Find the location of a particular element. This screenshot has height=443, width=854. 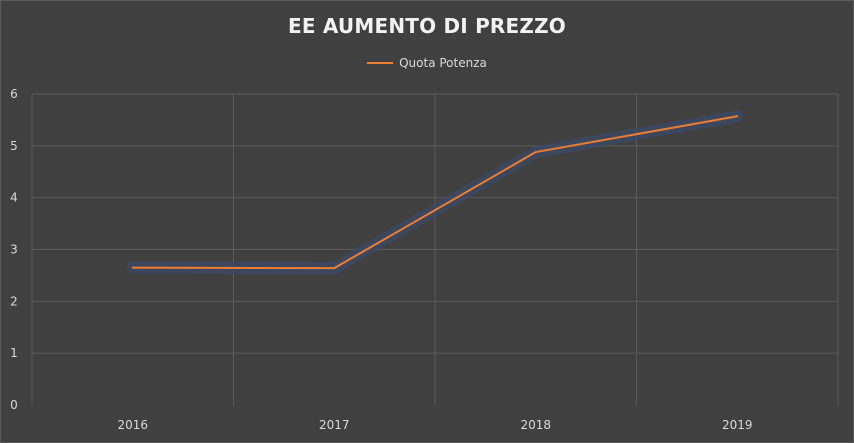

chart-title: EE AUMENTO DI PREZZO is located at coordinates (427, 26).